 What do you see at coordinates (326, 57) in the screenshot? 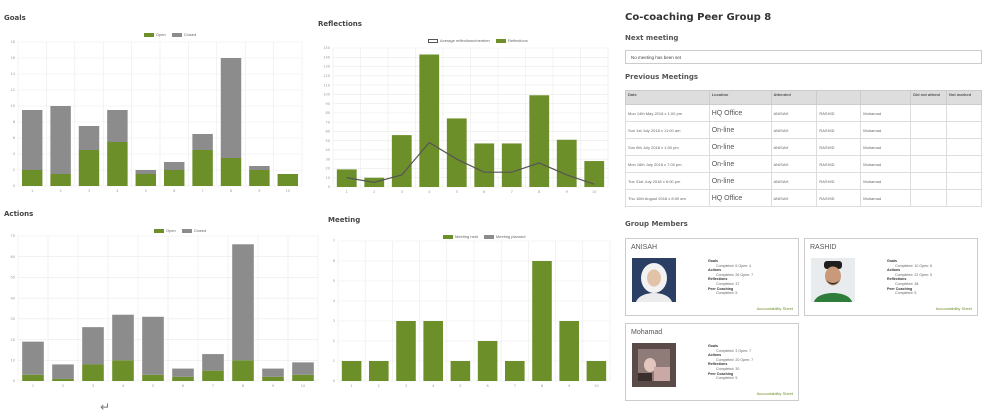
I see `y-tick-label: 140` at bounding box center [326, 57].